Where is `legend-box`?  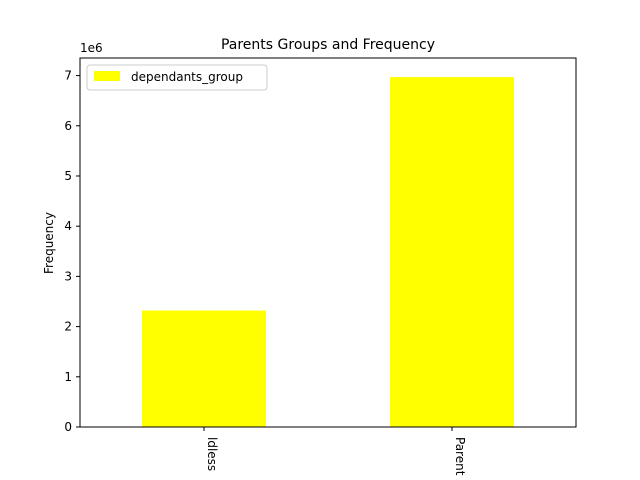
legend-box is located at coordinates (177, 77).